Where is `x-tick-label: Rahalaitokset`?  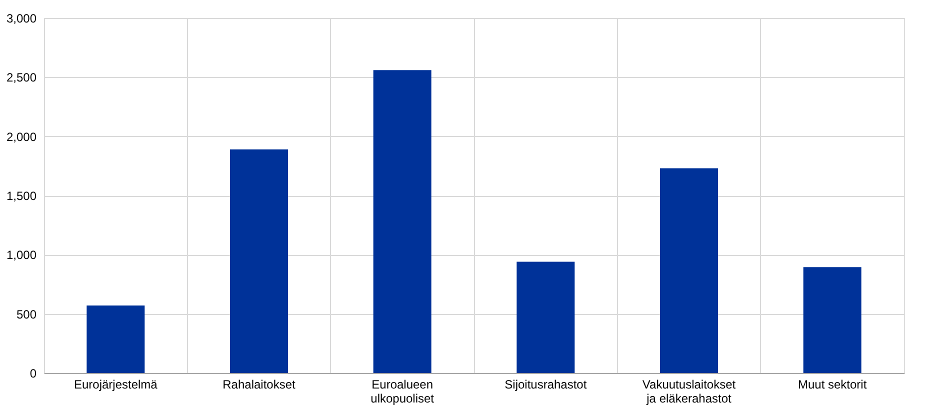
x-tick-label: Rahalaitokset is located at coordinates (259, 385).